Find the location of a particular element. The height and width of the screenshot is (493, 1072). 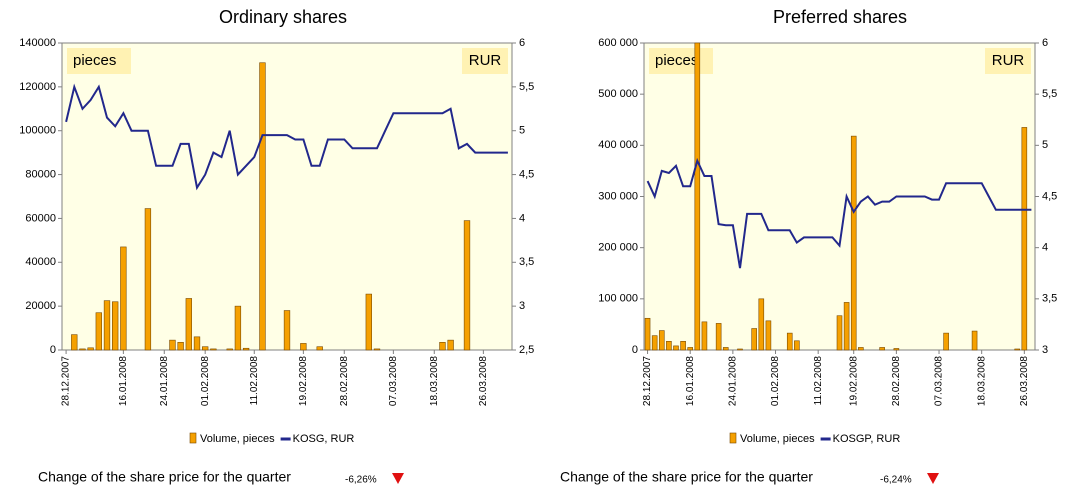

y2label-box is located at coordinates (1008, 61).